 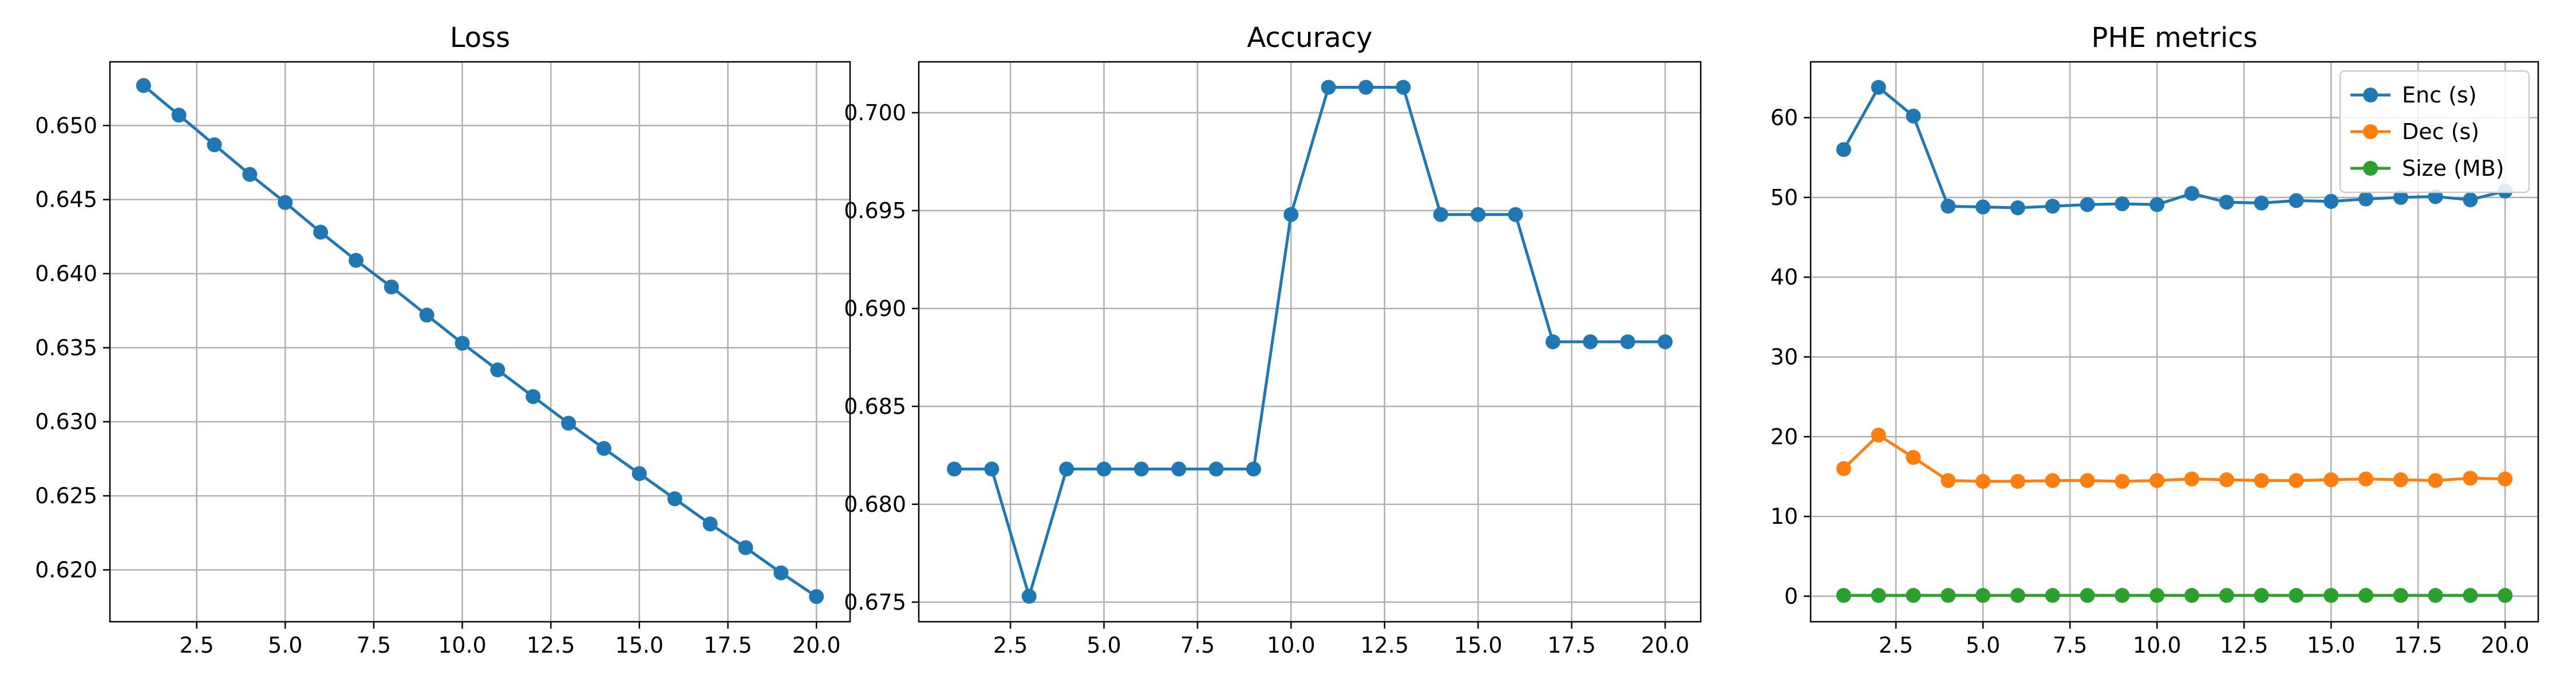 I want to click on accuracy-x-tick-label: 17.5, so click(x=1571, y=645).